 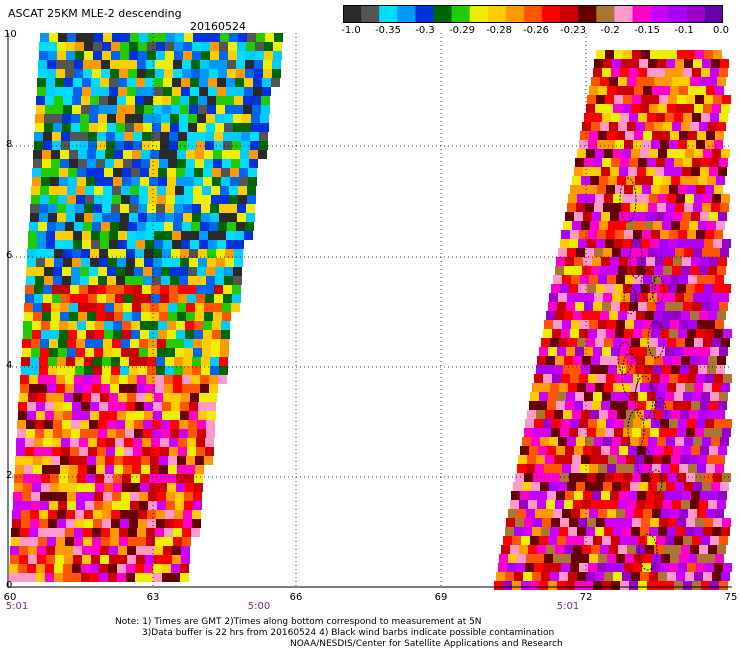 I want to click on colorbar-swatch, so click(x=479, y=14).